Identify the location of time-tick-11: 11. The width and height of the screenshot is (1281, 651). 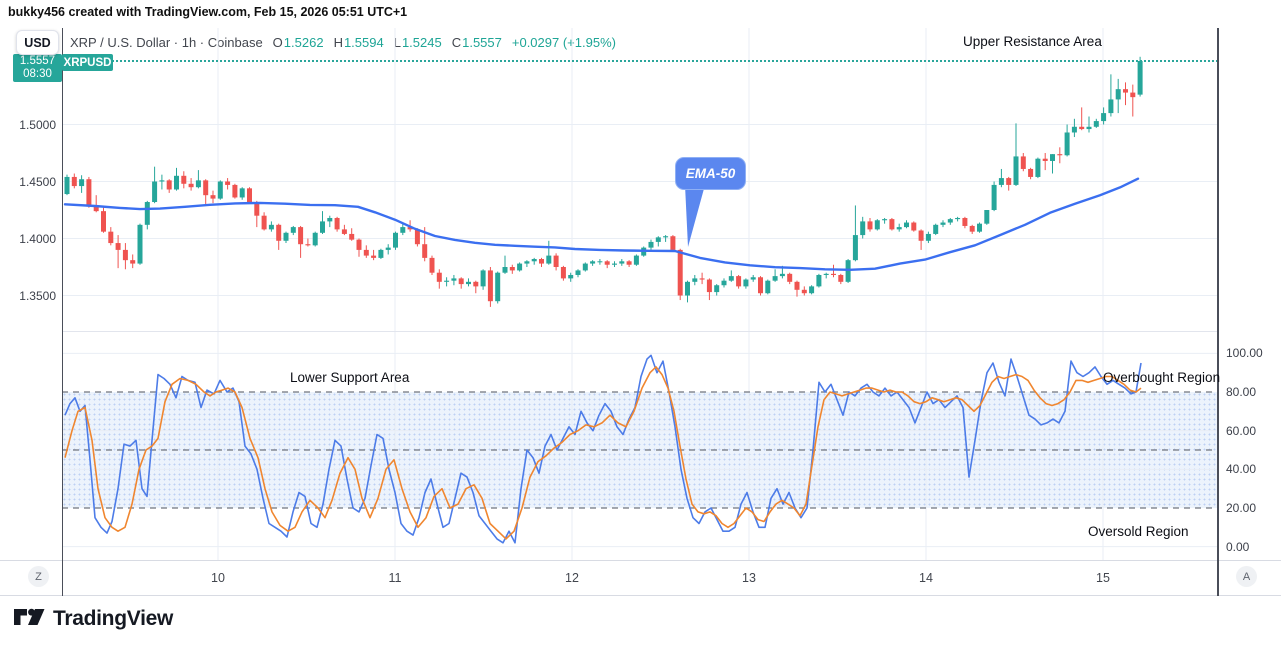
(395, 578).